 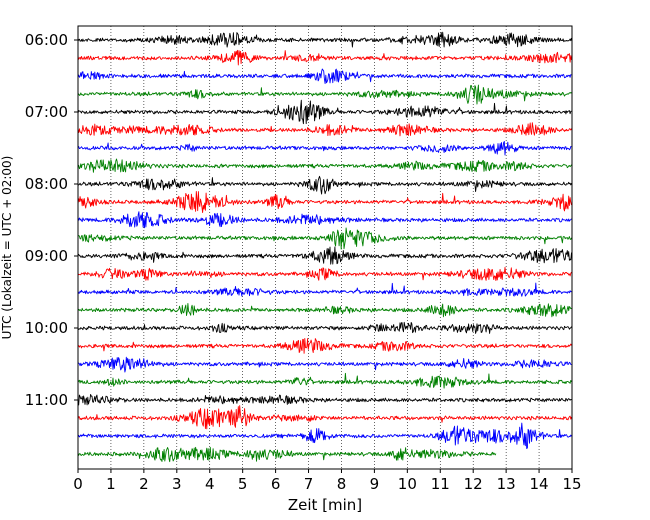 What do you see at coordinates (243, 484) in the screenshot?
I see `x-tick-label: 5` at bounding box center [243, 484].